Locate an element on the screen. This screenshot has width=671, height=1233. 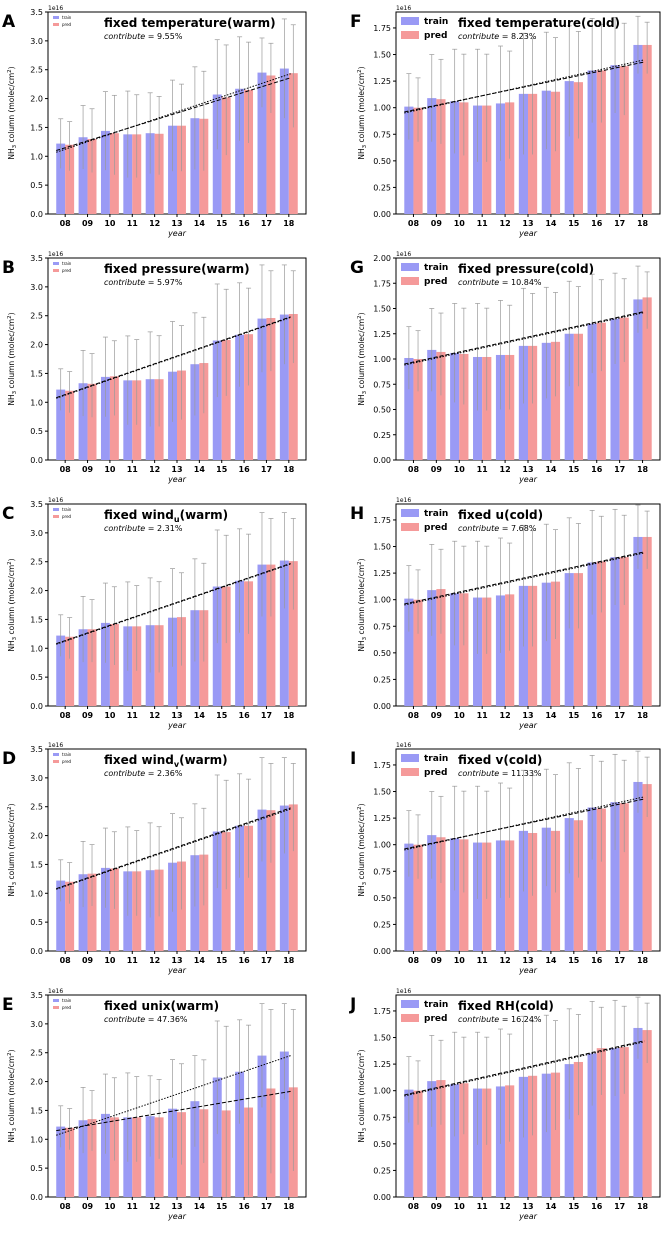
contribute-text: contribute = 11.33% is located at coordinates (500, 773).